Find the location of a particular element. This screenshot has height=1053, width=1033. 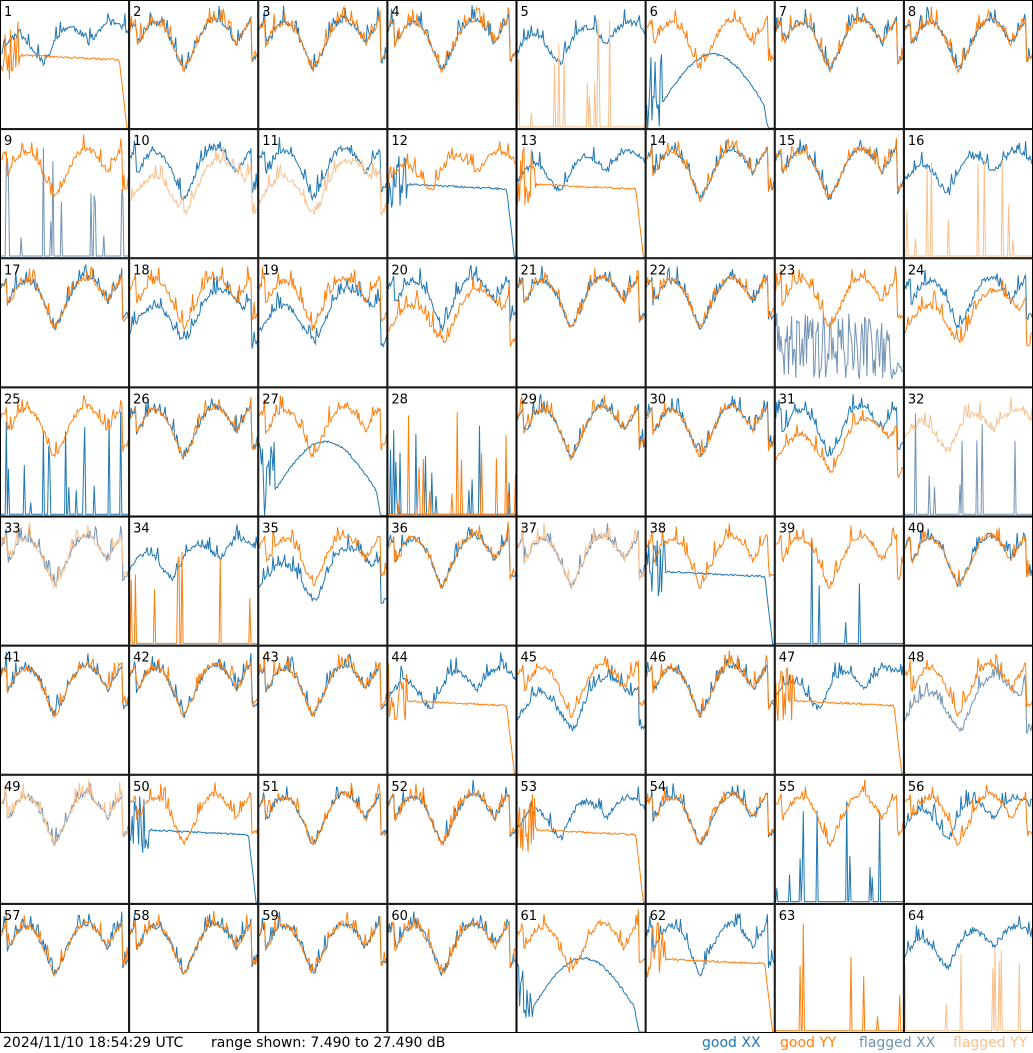

panel-label: 22 is located at coordinates (658, 270).